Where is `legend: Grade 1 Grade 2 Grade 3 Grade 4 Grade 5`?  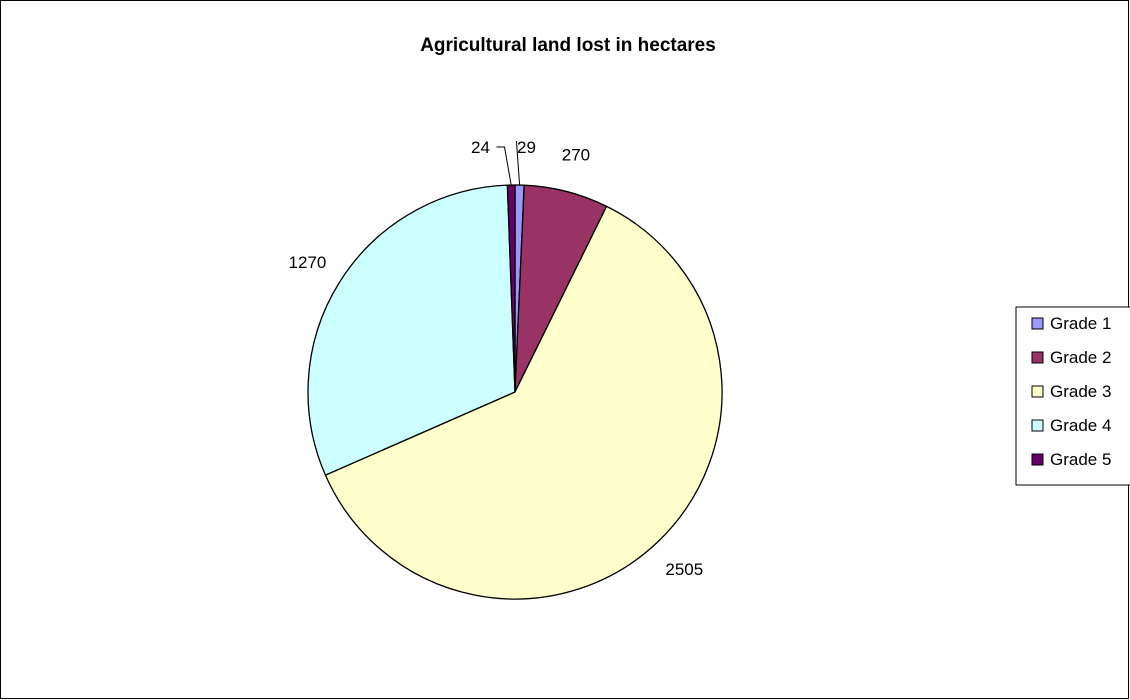 legend: Grade 1 Grade 2 Grade 3 Grade 4 Grade 5 is located at coordinates (1072, 396).